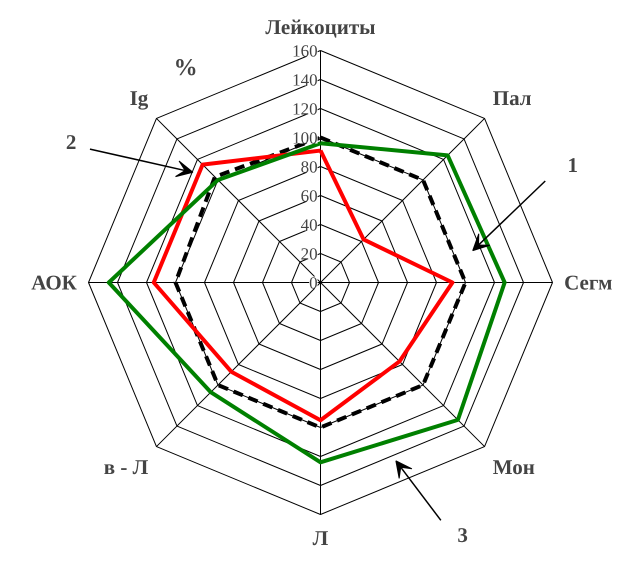 This screenshot has width=635, height=562. Describe the element at coordinates (513, 466) in the screenshot. I see `spoke-label: Мон` at that location.